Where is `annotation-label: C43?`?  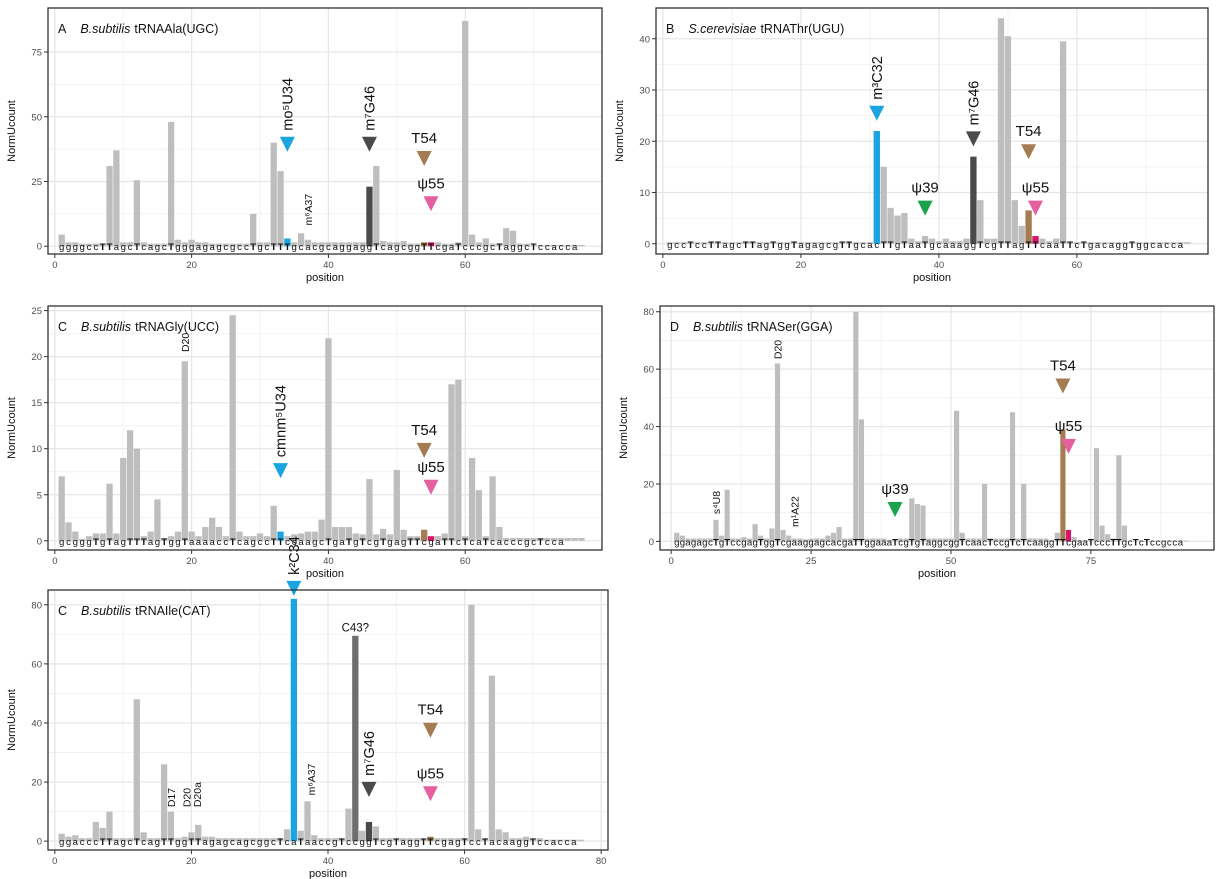
annotation-label: C43? is located at coordinates (356, 628).